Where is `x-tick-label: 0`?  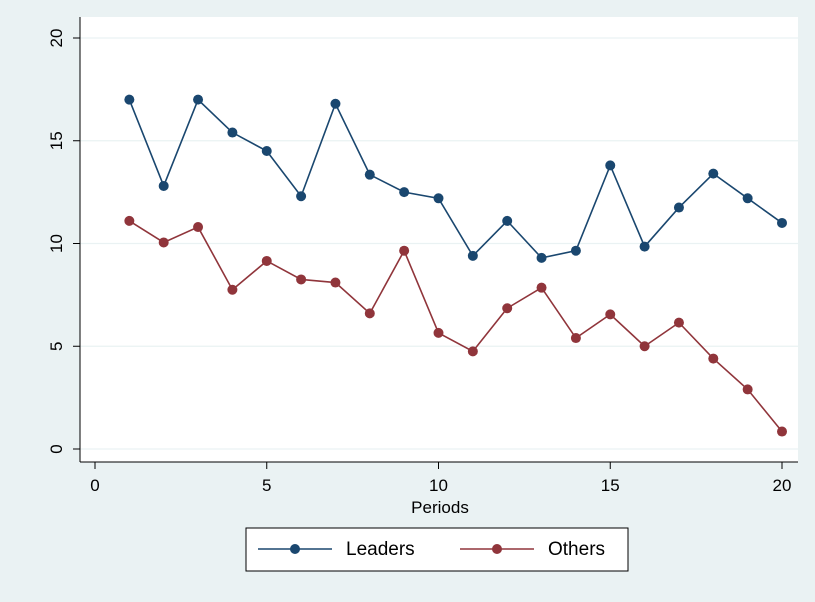
x-tick-label: 0 is located at coordinates (94, 485).